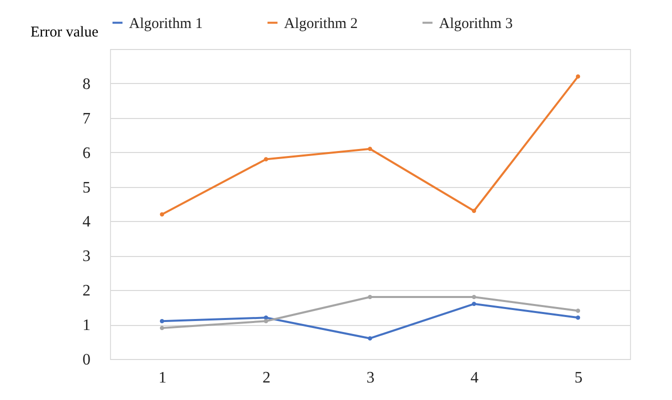 The height and width of the screenshot is (400, 672). I want to click on x-tick-label: 3, so click(370, 378).